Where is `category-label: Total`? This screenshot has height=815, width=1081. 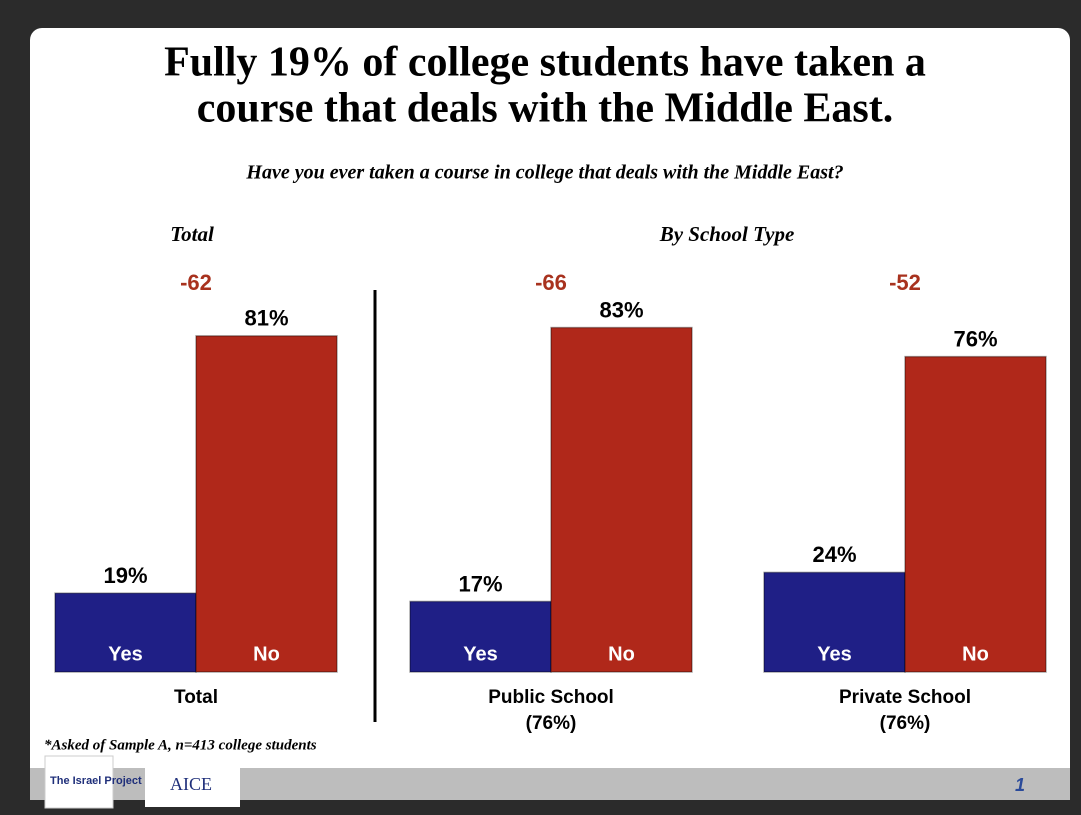 category-label: Total is located at coordinates (196, 697).